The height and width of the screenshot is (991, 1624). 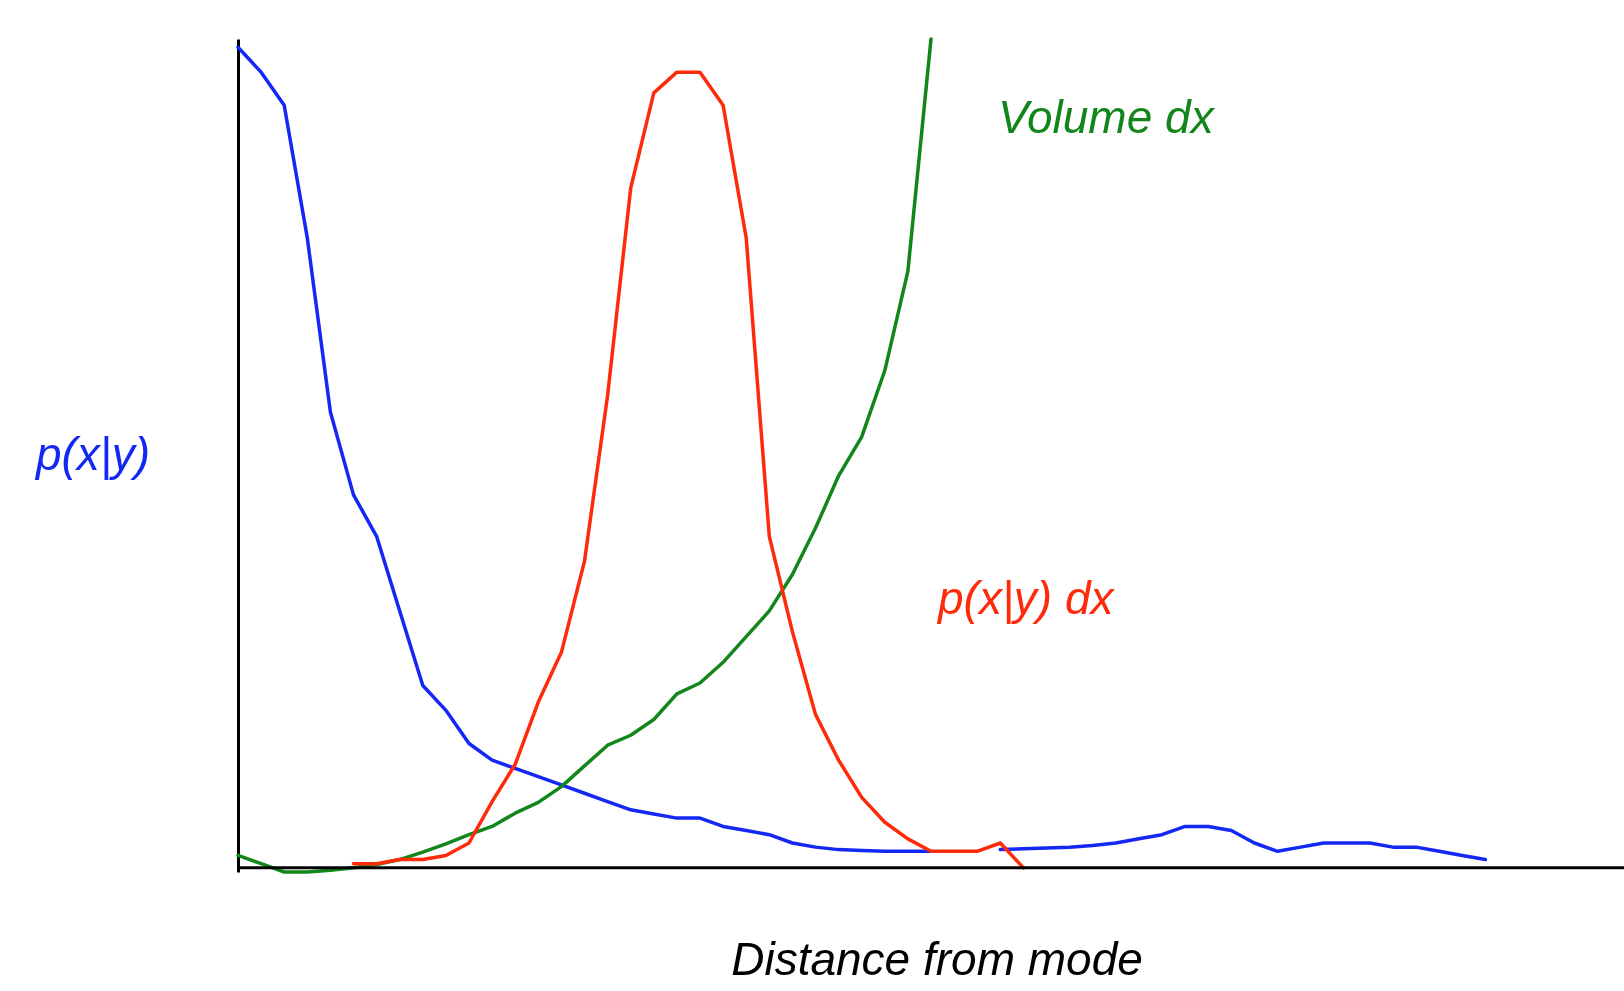 What do you see at coordinates (1107, 117) in the screenshot?
I see `series-label: Volume dx` at bounding box center [1107, 117].